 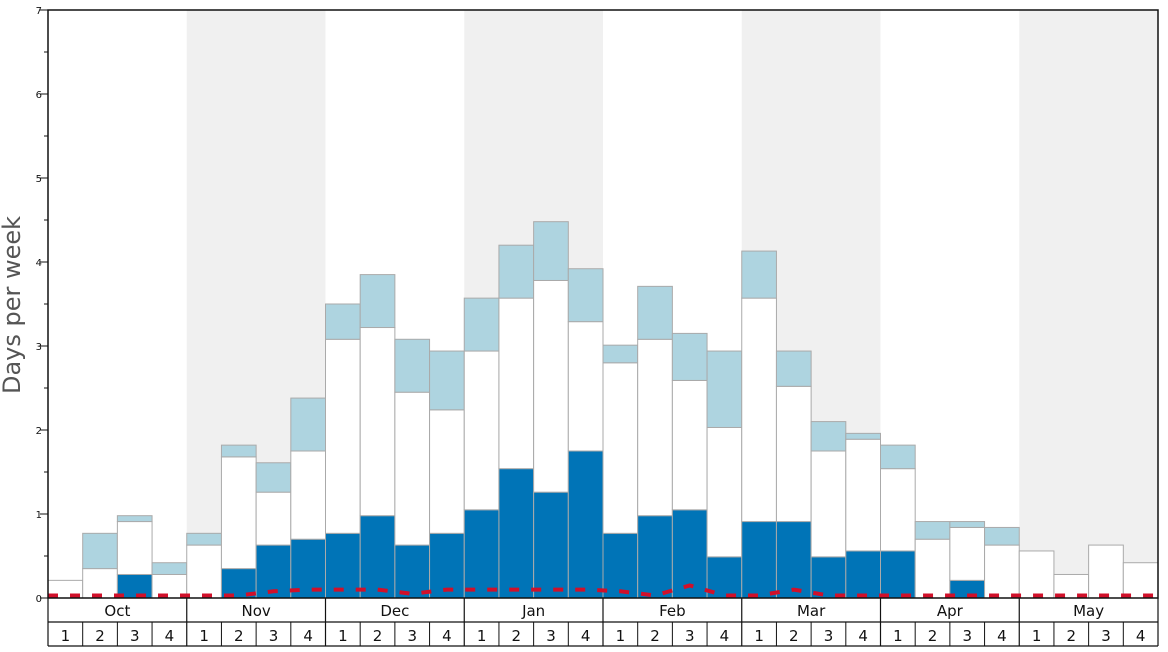 I want to click on month-label: Jan, so click(x=533, y=611).